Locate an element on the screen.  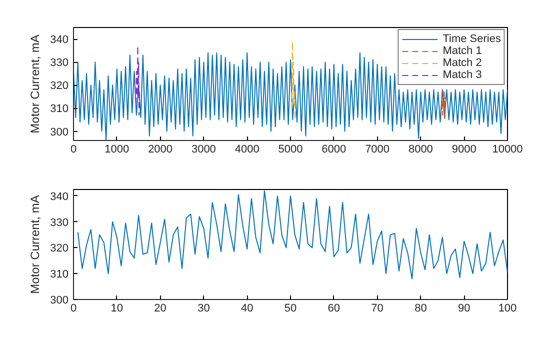
legend-label: Match 3 is located at coordinates (462, 75).